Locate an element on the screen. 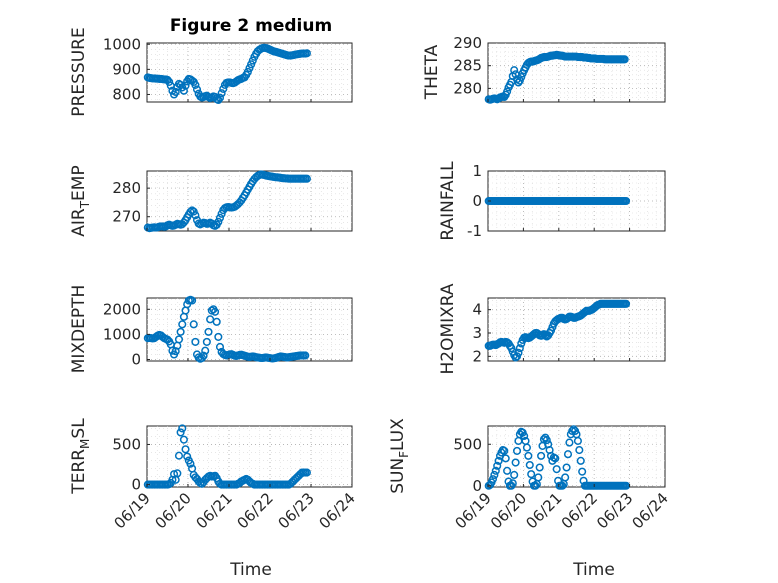 The width and height of the screenshot is (778, 583). y-tick-label: 285 is located at coordinates (467, 66).